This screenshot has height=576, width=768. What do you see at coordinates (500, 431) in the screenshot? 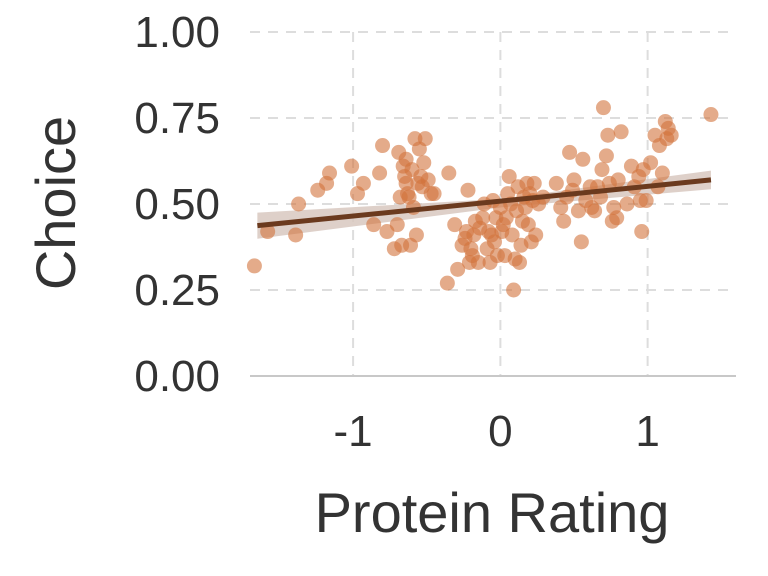
I see `x-tick-label: 0` at bounding box center [500, 431].